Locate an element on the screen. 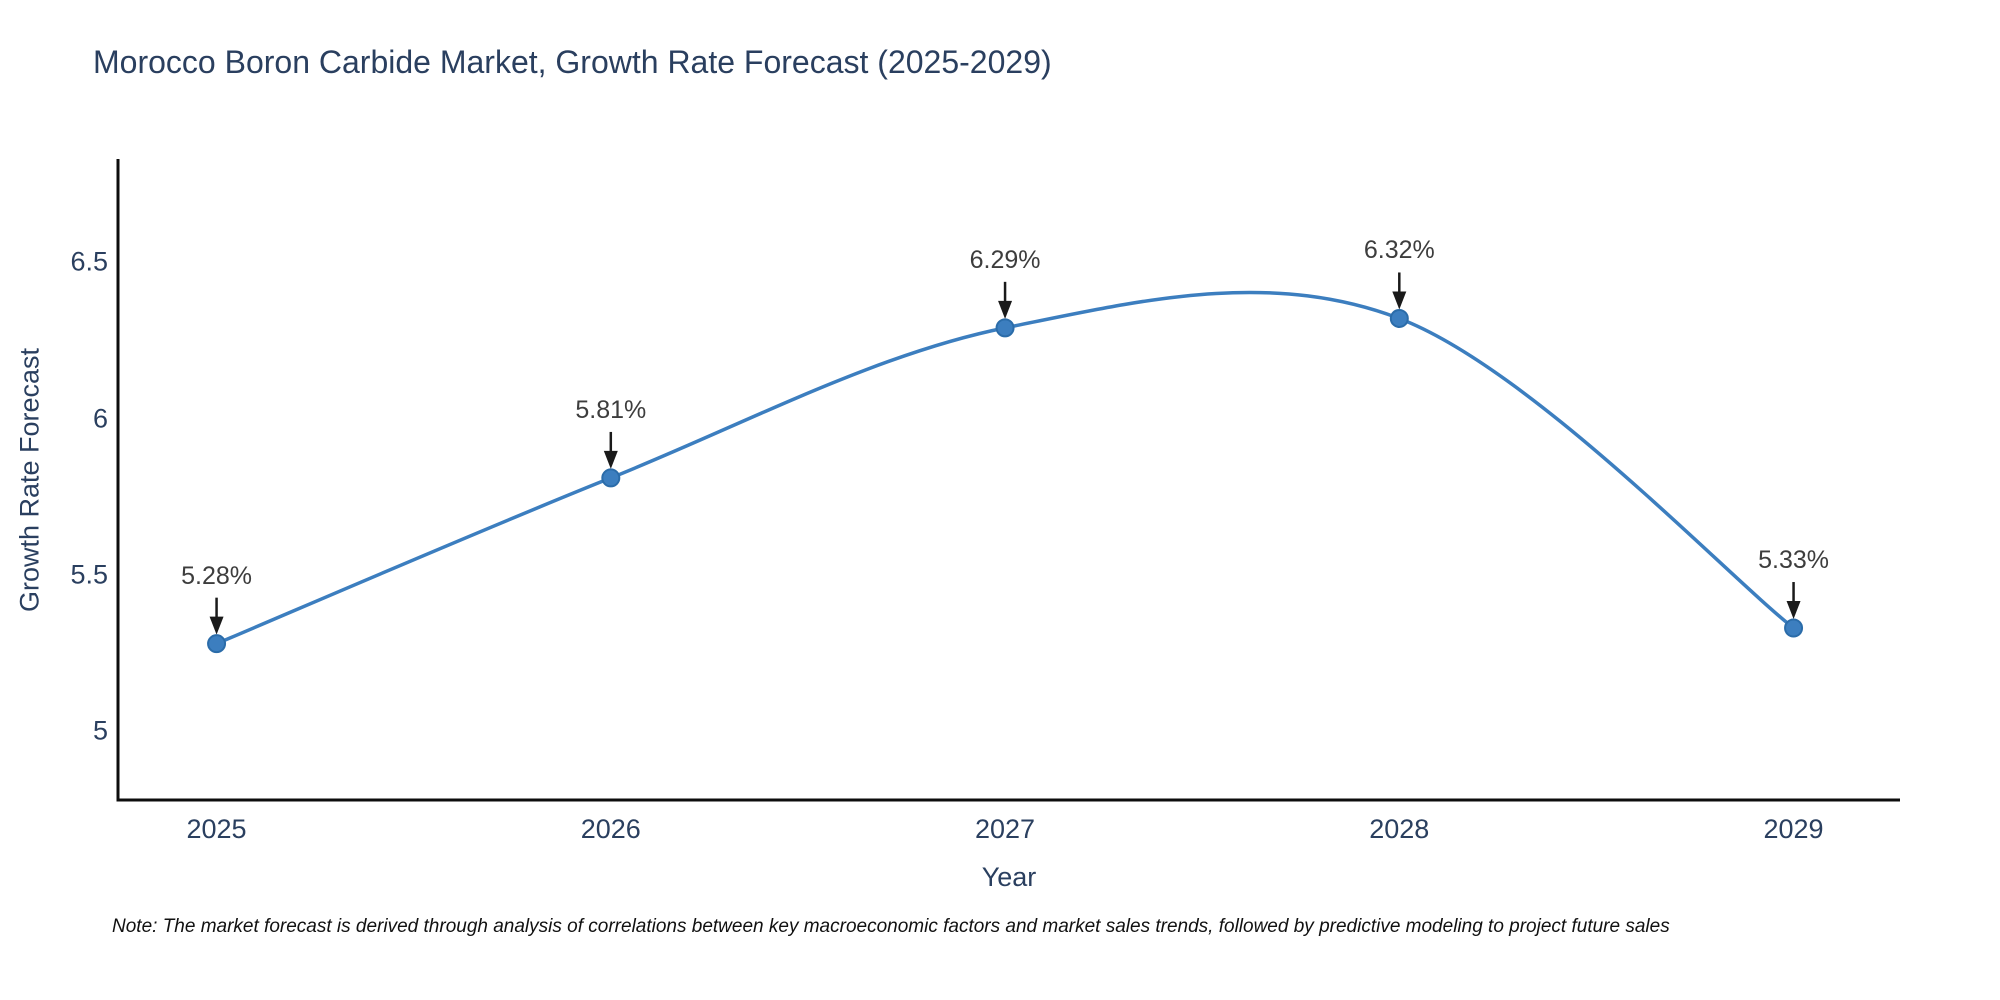 The image size is (2000, 1000). x-axis-title: Year is located at coordinates (1009, 877).